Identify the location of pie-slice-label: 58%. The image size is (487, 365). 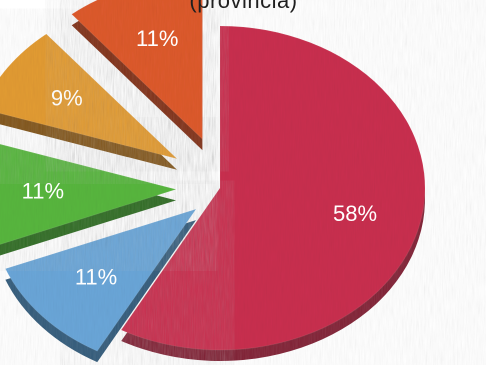
(355, 213).